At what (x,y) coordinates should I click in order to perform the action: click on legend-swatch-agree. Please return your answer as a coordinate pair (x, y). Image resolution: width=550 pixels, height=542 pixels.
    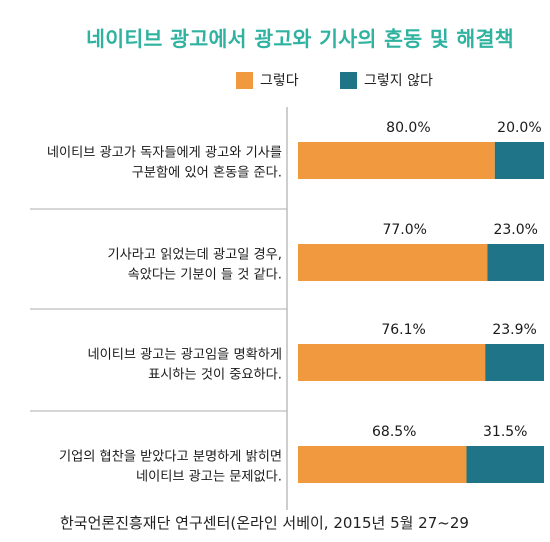
    Looking at the image, I should click on (244, 80).